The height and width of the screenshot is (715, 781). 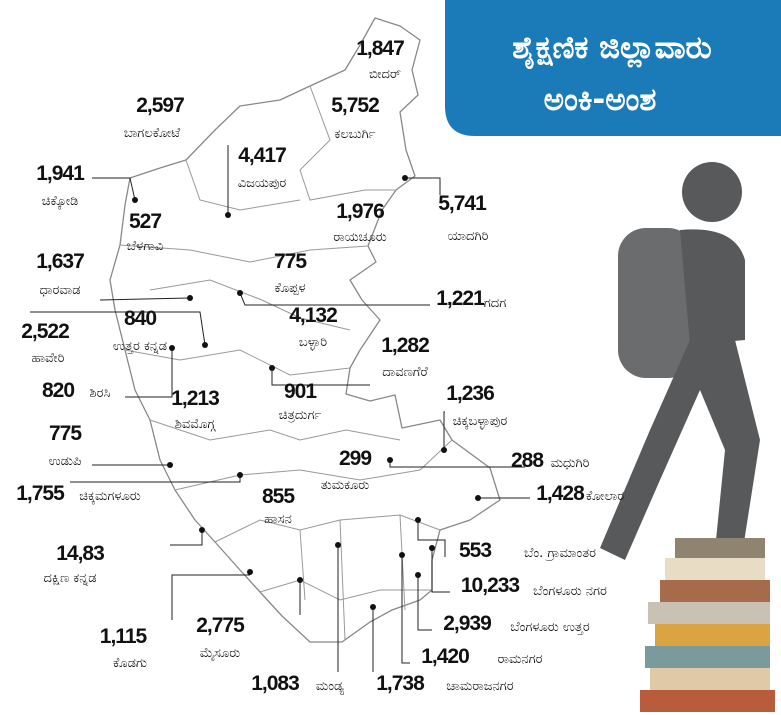 I want to click on district-value: 855, so click(x=278, y=496).